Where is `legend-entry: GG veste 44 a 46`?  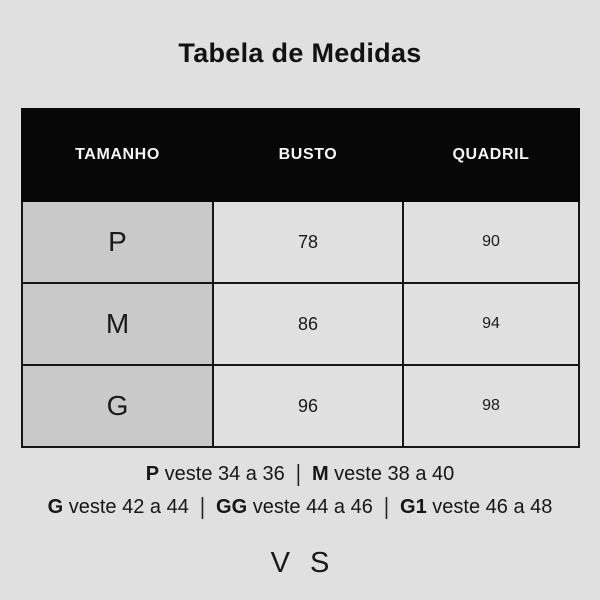
legend-entry: GG veste 44 a 46 is located at coordinates (294, 507).